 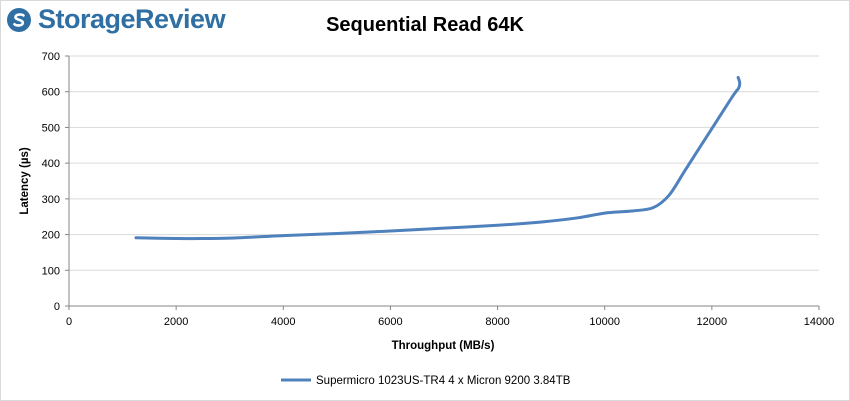 I want to click on x-tick-label: 6000, so click(x=390, y=322).